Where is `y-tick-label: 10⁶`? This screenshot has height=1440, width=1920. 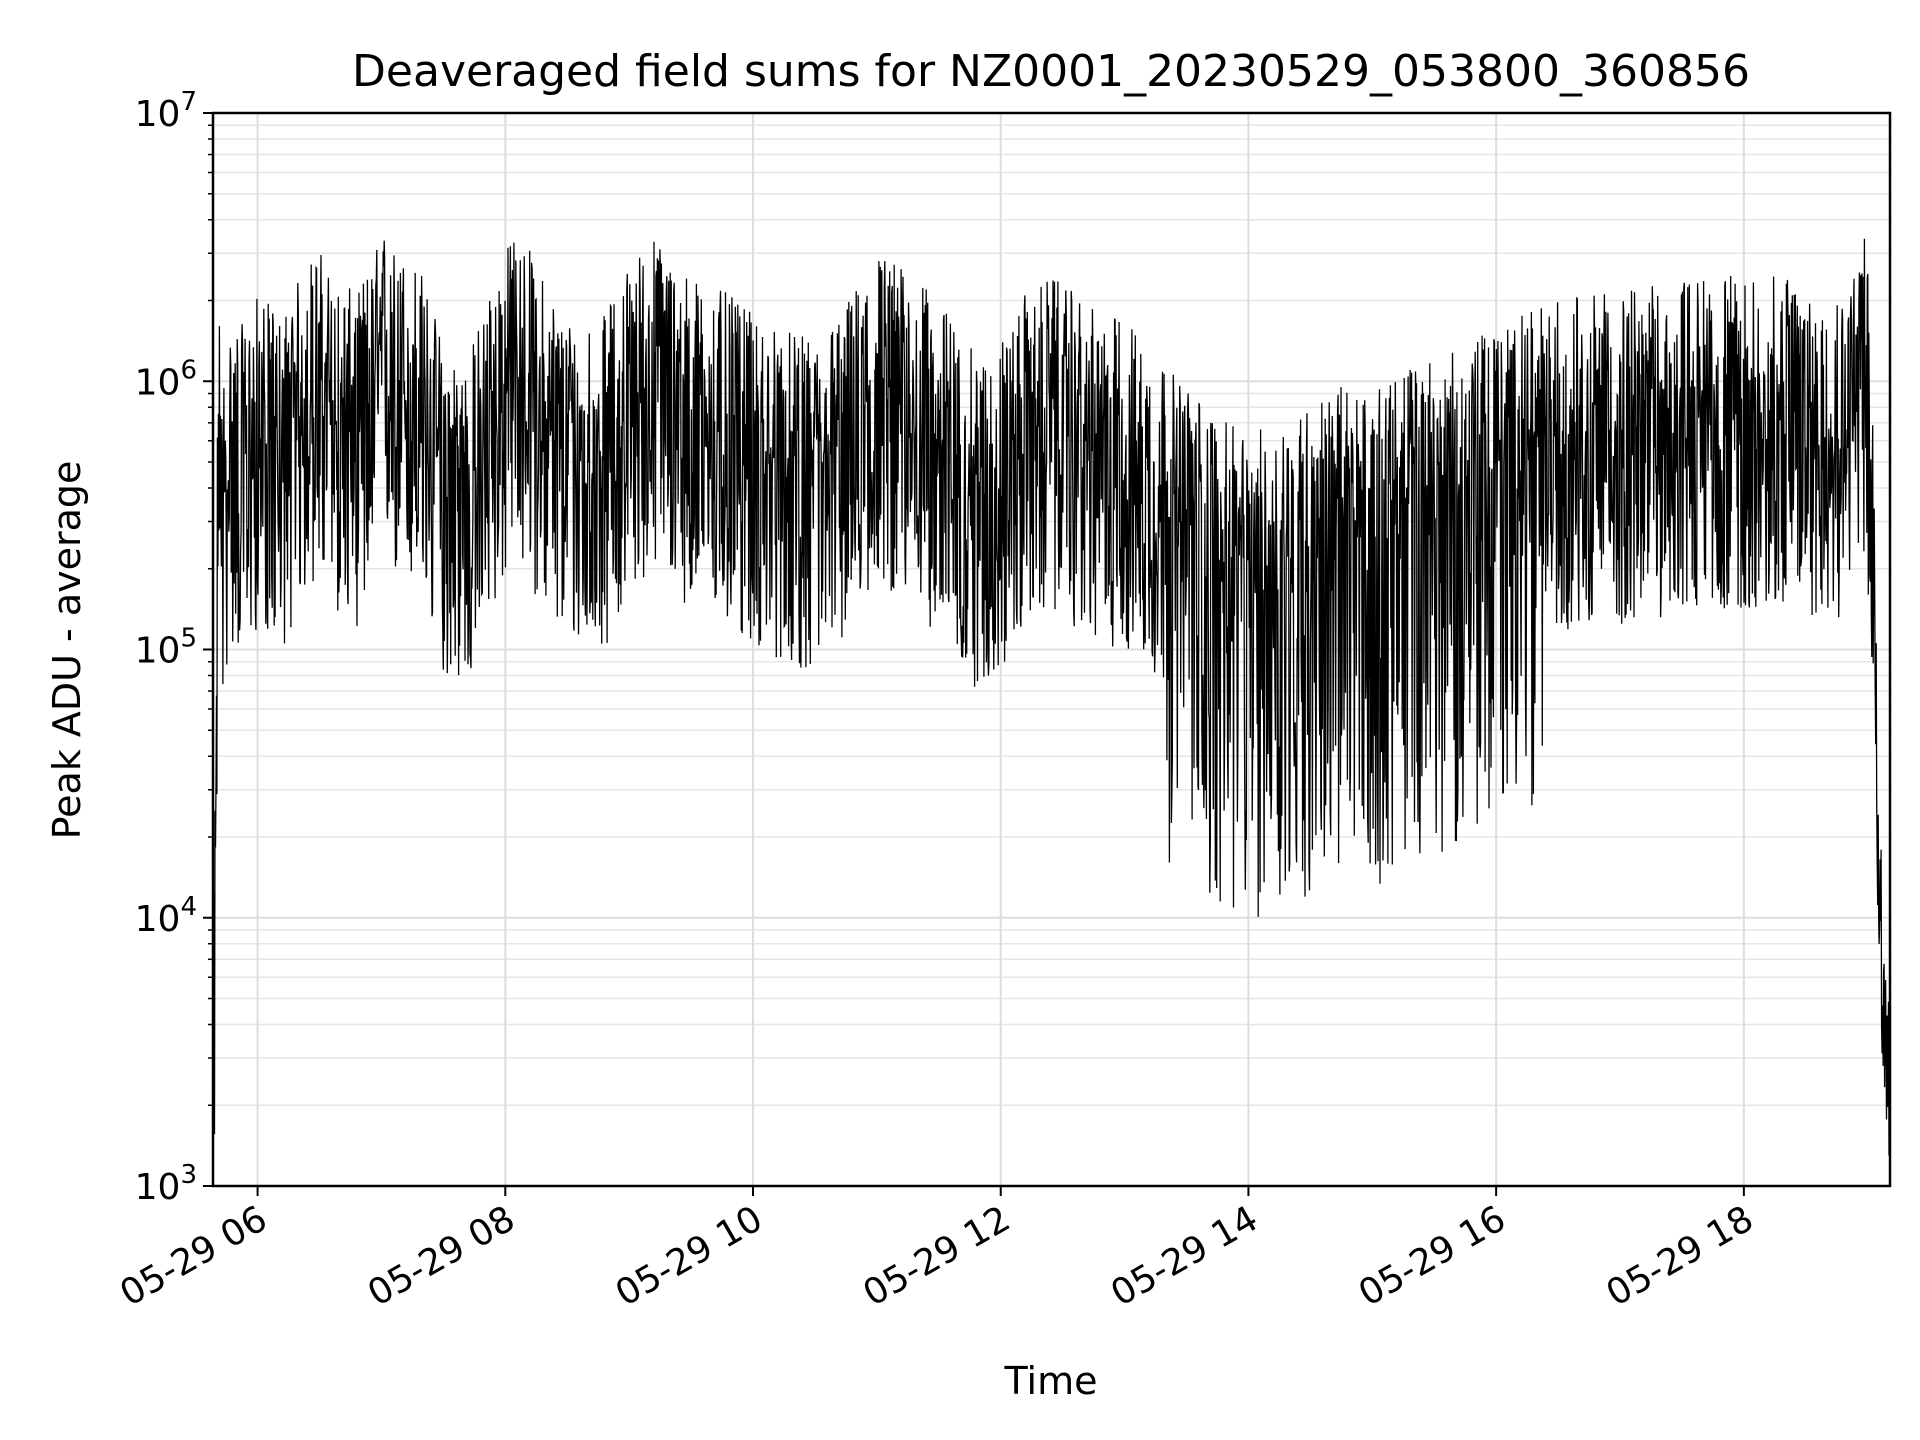
y-tick-label: 10⁶ is located at coordinates (166, 379).